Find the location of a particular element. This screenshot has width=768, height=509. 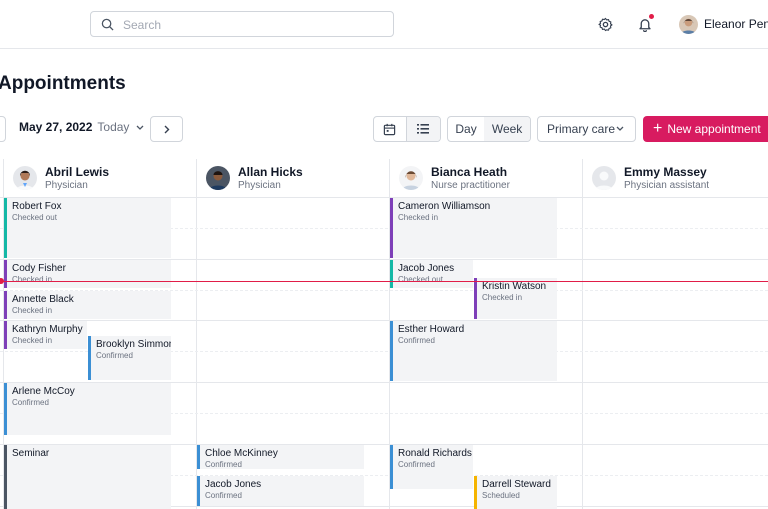

event-name: Seminar is located at coordinates (31, 453).